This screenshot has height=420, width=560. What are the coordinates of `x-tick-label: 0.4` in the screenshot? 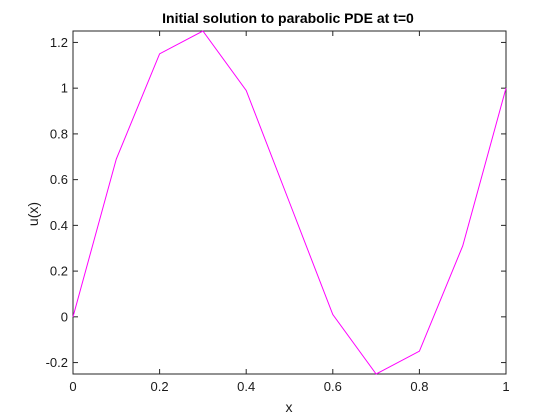 It's located at (246, 386).